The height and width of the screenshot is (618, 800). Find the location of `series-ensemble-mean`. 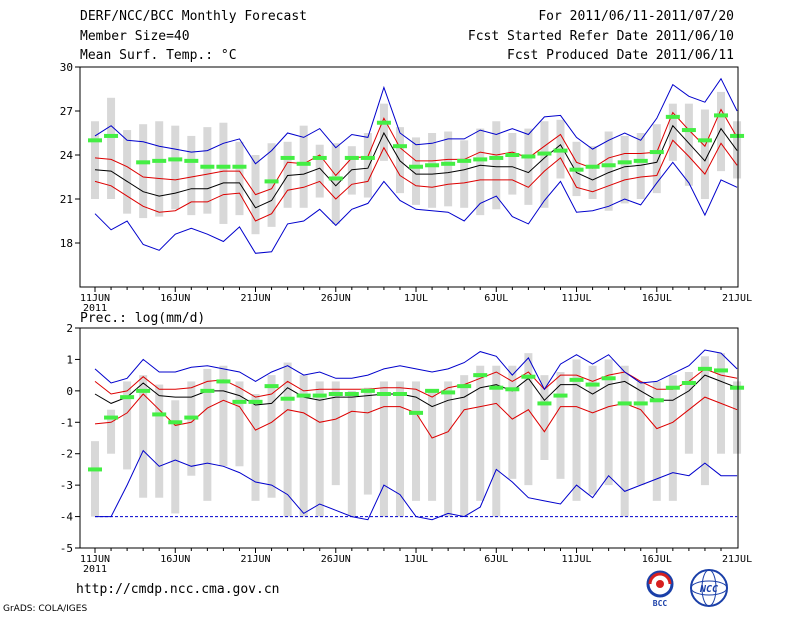

series-ensemble-mean is located at coordinates (416, 391).